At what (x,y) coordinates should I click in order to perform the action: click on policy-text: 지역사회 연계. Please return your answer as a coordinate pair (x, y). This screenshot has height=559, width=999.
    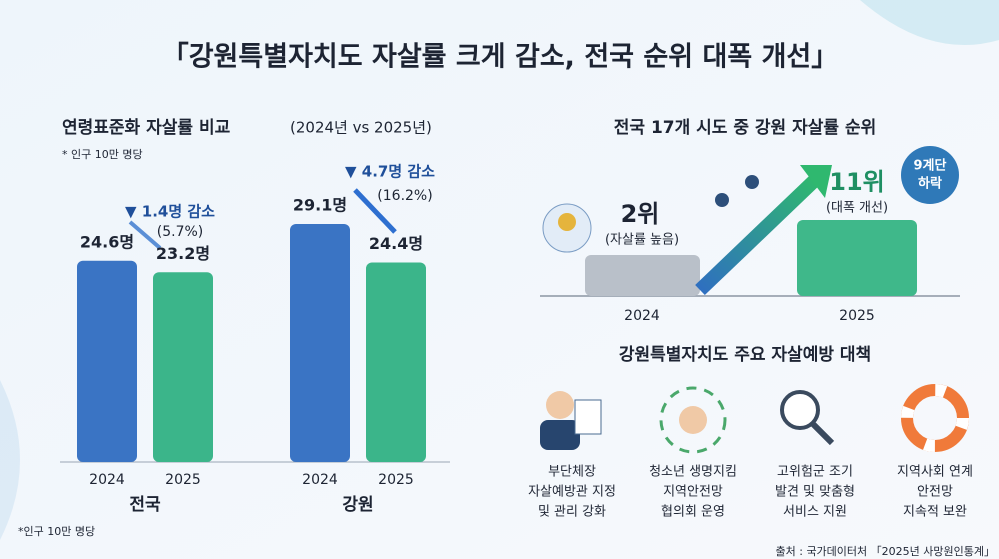
    Looking at the image, I should click on (935, 472).